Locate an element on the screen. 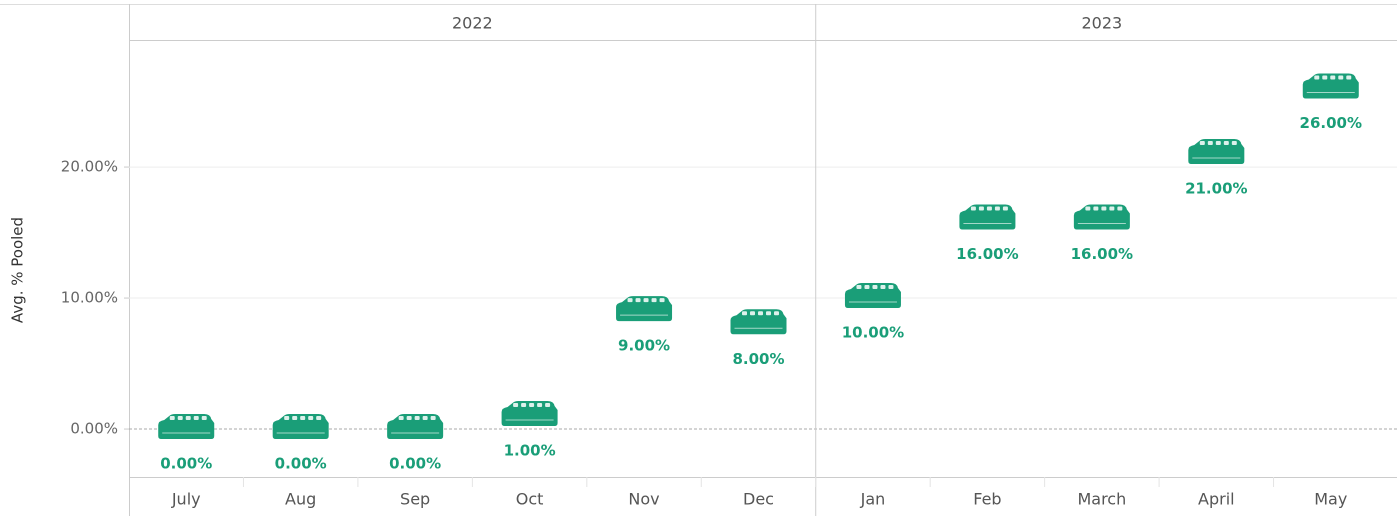 This screenshot has height=516, width=1397. x-tick-label: Feb is located at coordinates (987, 499).